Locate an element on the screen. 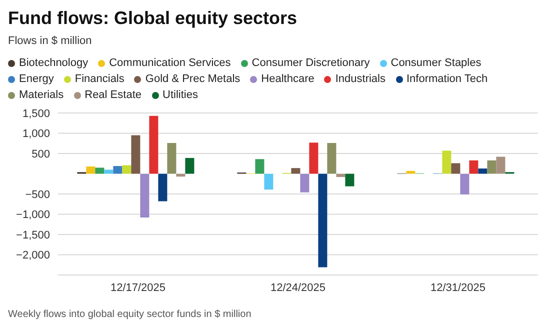 The height and width of the screenshot is (332, 554). x-tick-label: 12/31/2025 is located at coordinates (458, 288).